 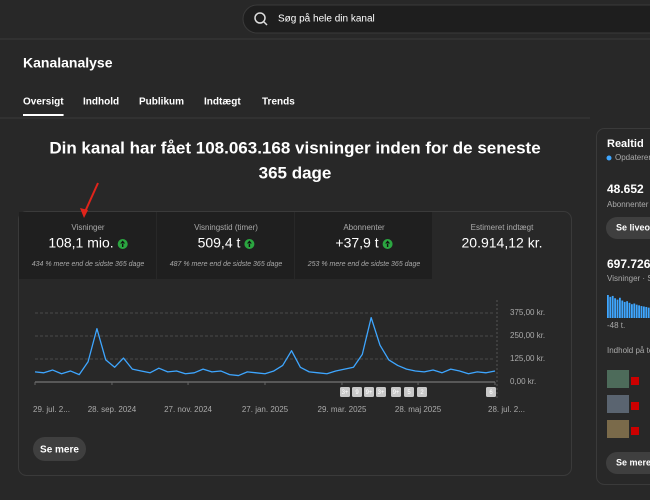 I want to click on x-tick-label: 28. sep. 2024, so click(x=112, y=409).